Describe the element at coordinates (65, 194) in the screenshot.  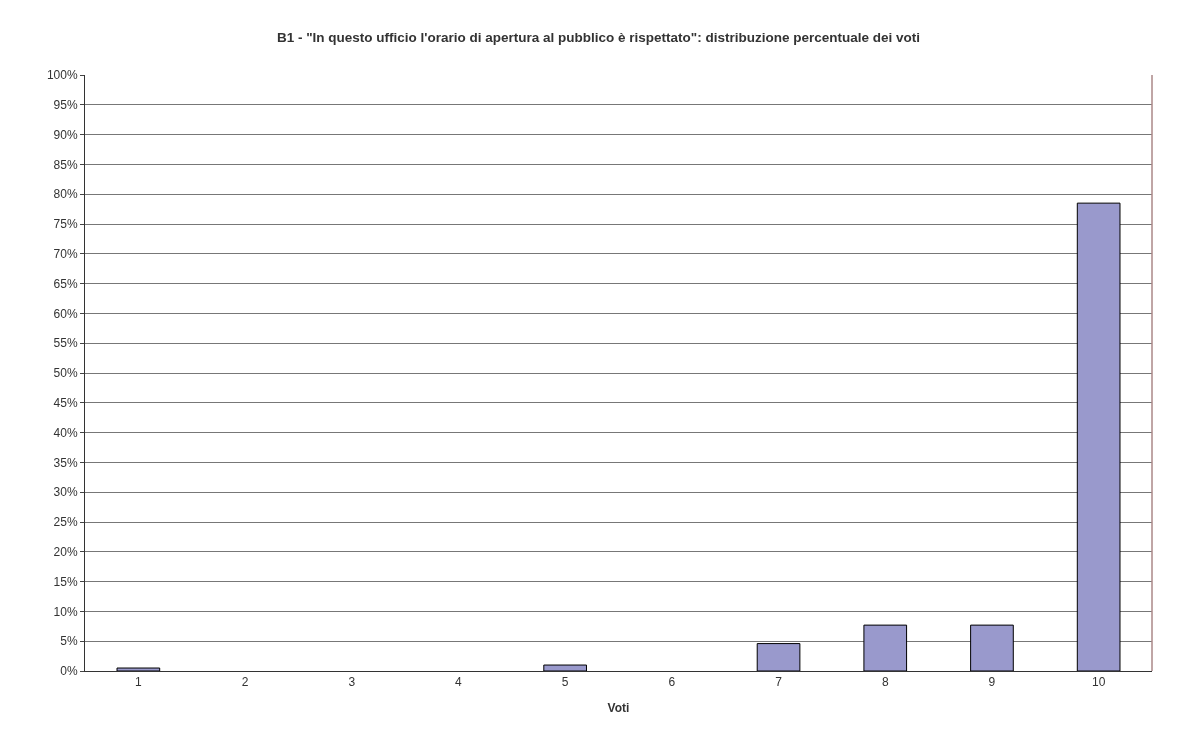
I see `y-tick-label: 80%` at that location.